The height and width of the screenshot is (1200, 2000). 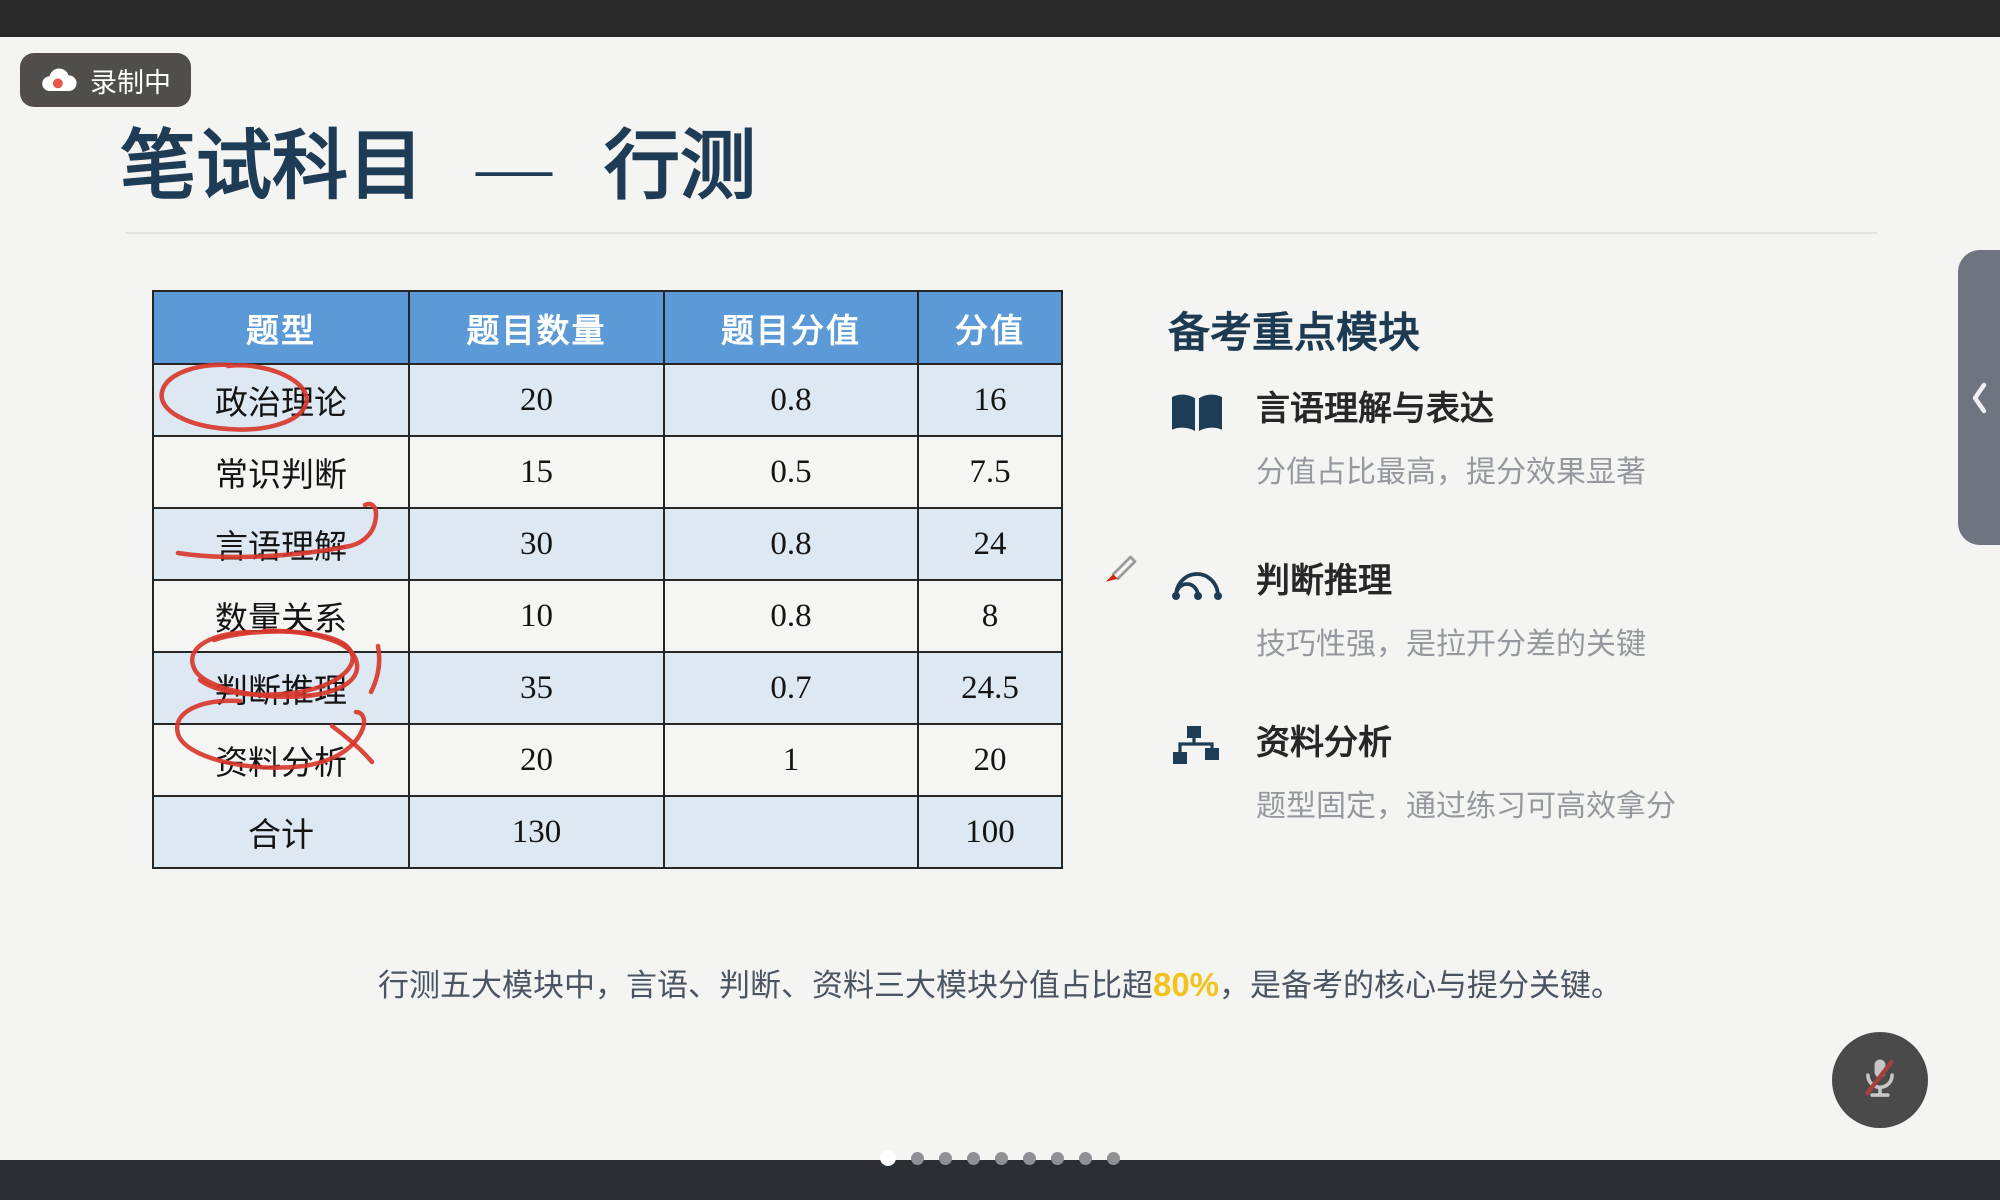 I want to click on table-cell: 0.5, so click(x=791, y=472).